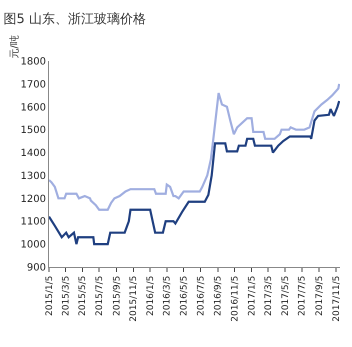 Image resolution: width=352 pixels, height=347 pixels. I want to click on y-tick-label: 1400, so click(33, 154).